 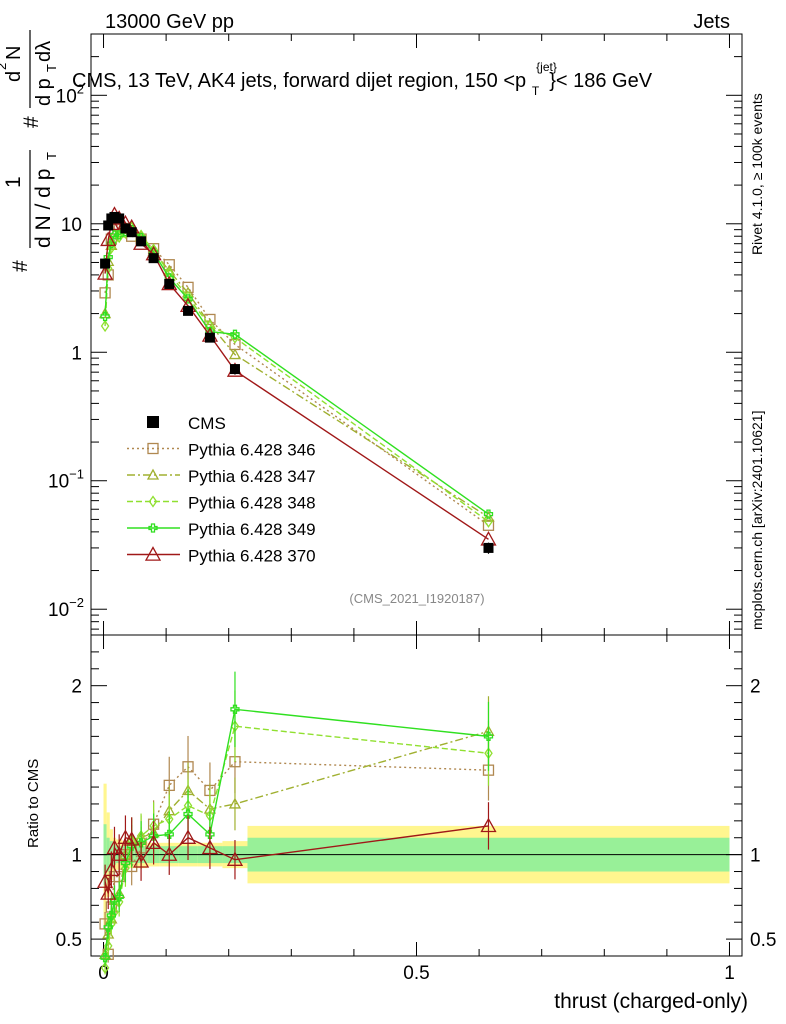 What do you see at coordinates (169, 22) in the screenshot?
I see `header-collision-label: 13000 GeV pp` at bounding box center [169, 22].